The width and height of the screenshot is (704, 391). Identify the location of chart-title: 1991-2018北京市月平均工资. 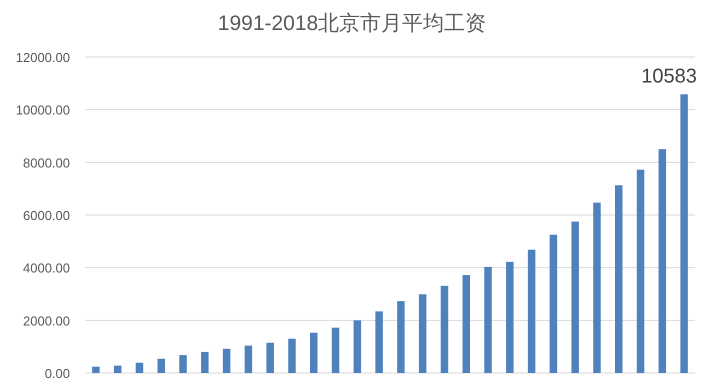
(352, 23).